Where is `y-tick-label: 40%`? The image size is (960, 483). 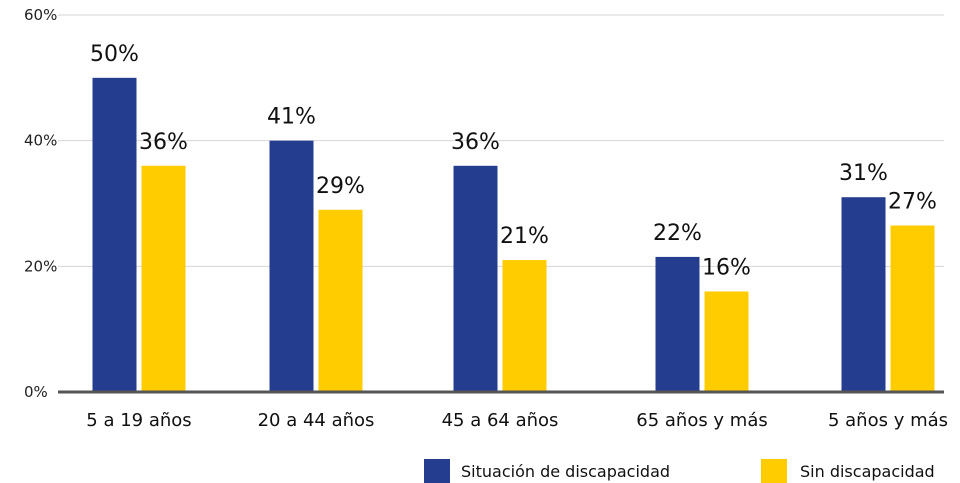 y-tick-label: 40% is located at coordinates (40, 141).